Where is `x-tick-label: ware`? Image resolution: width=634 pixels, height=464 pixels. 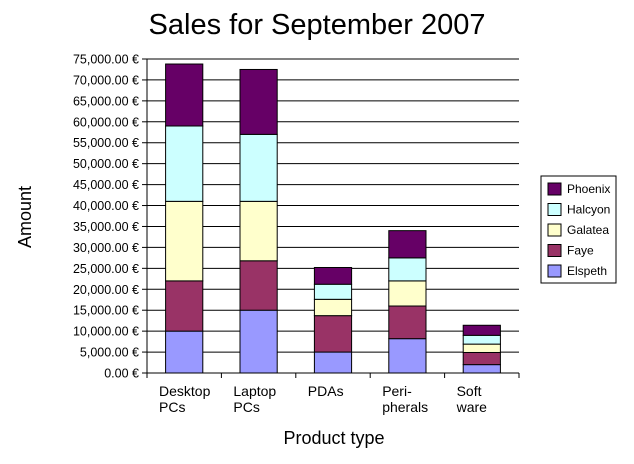 x-tick-label: ware is located at coordinates (472, 407).